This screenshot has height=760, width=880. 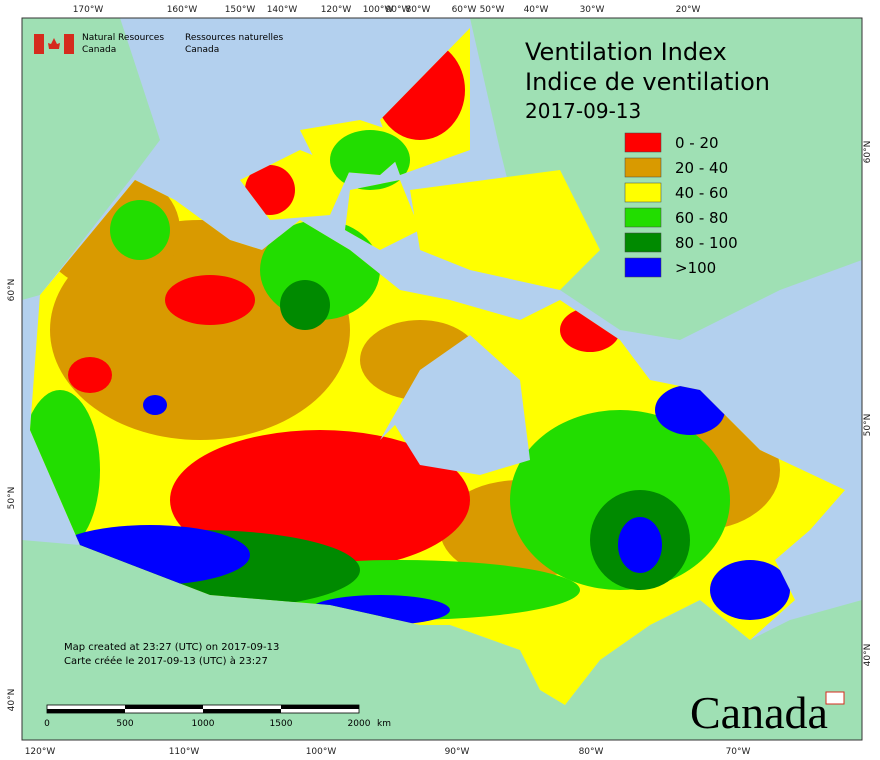 I want to click on graticule-label: 30°W, so click(x=592, y=10).